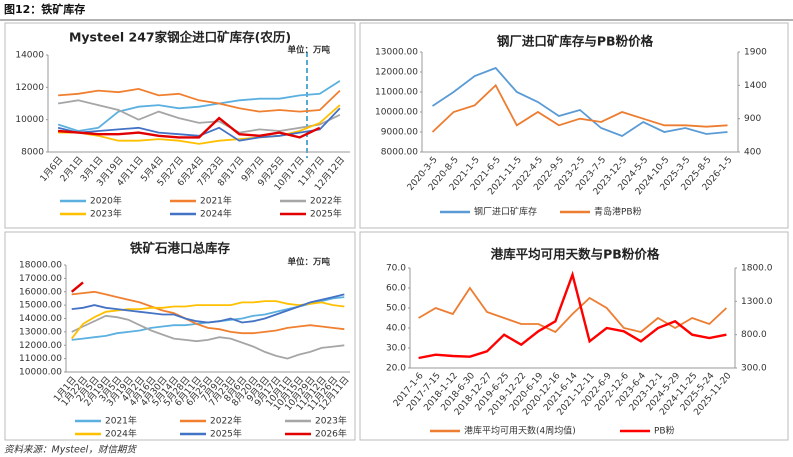 Image resolution: width=793 pixels, height=457 pixels. Describe the element at coordinates (396, 329) in the screenshot. I see `y-tick-label: 40.0` at that location.